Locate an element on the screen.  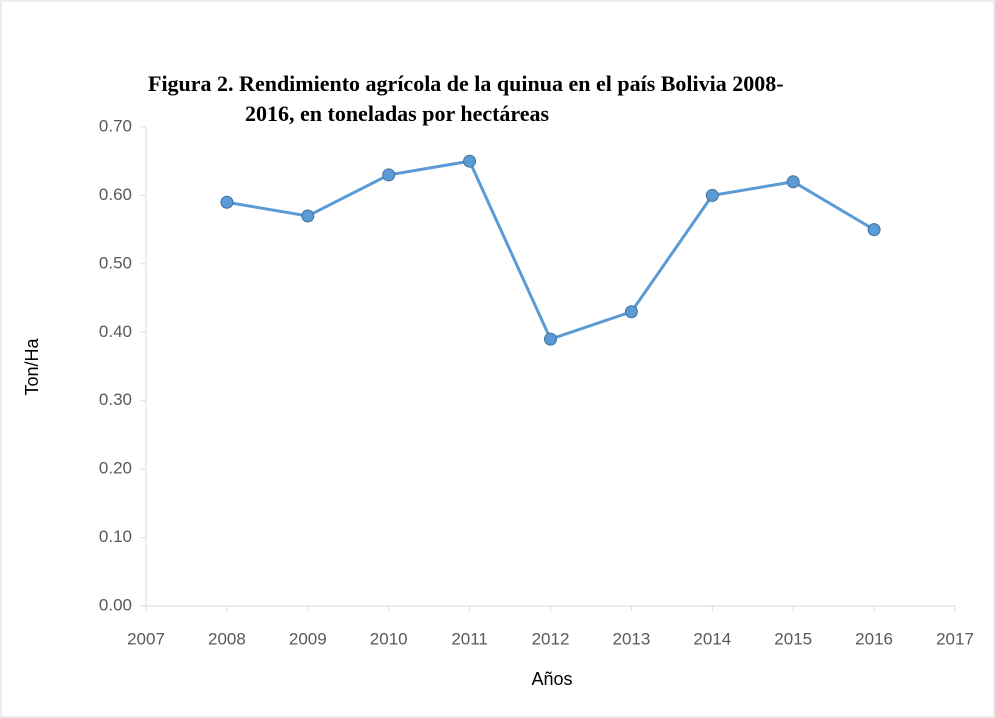
y-tick-label: 0.40 is located at coordinates (115, 331).